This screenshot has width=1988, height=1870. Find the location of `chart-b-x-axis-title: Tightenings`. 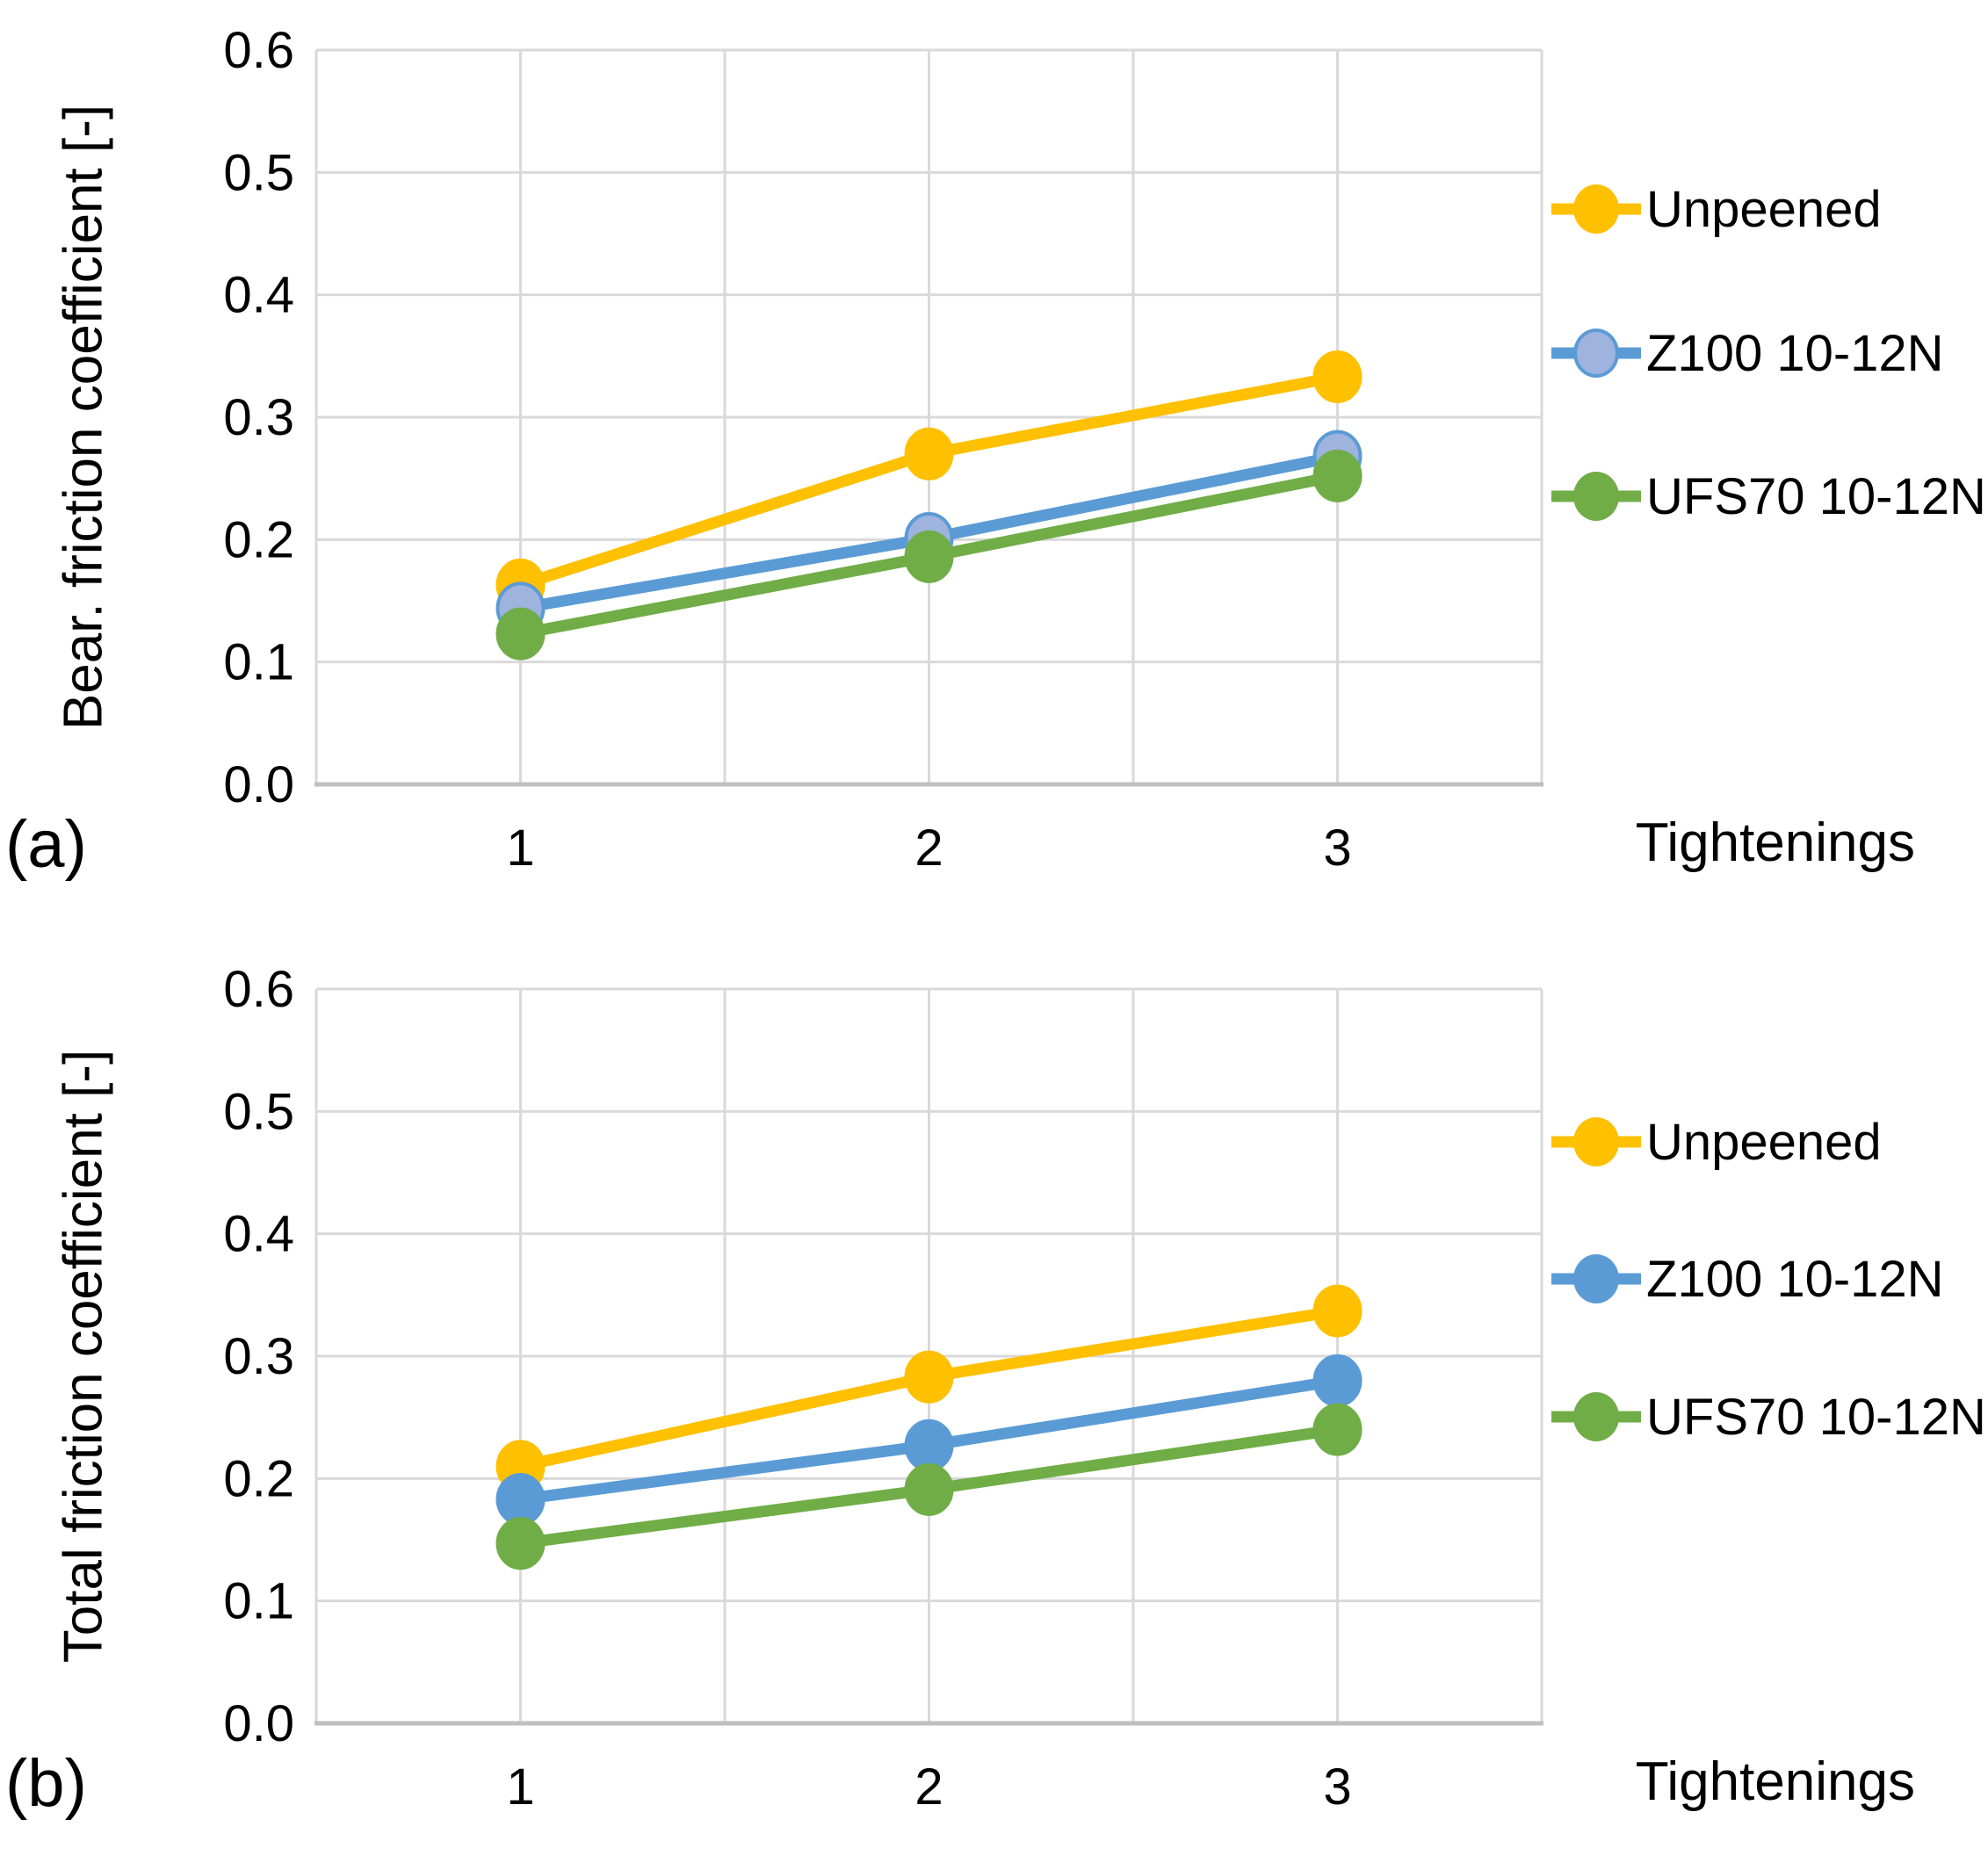

chart-b-x-axis-title: Tightenings is located at coordinates (1775, 1781).